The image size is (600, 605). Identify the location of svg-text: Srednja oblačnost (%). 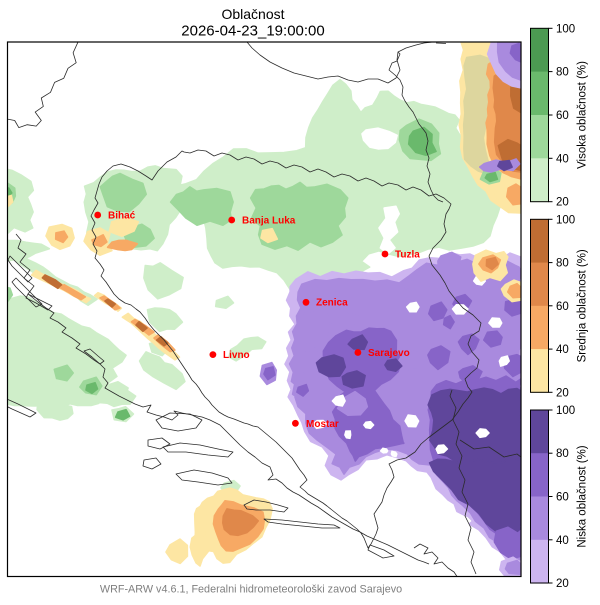
(583, 305).